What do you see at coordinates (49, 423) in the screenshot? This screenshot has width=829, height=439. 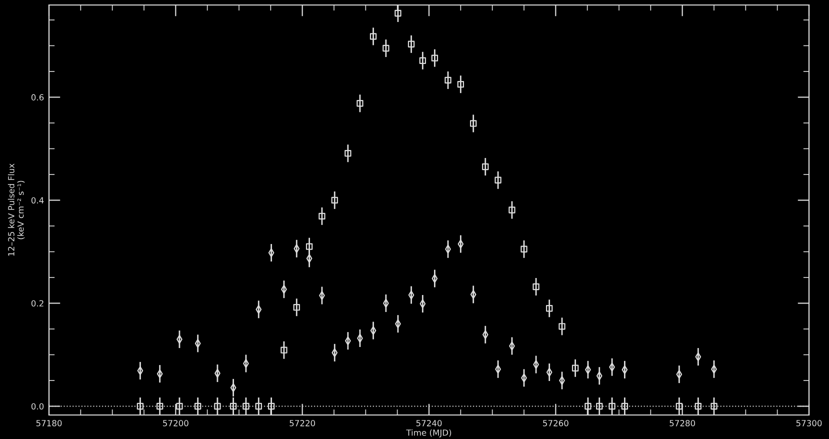 I see `x-tick-label: 57180` at bounding box center [49, 423].